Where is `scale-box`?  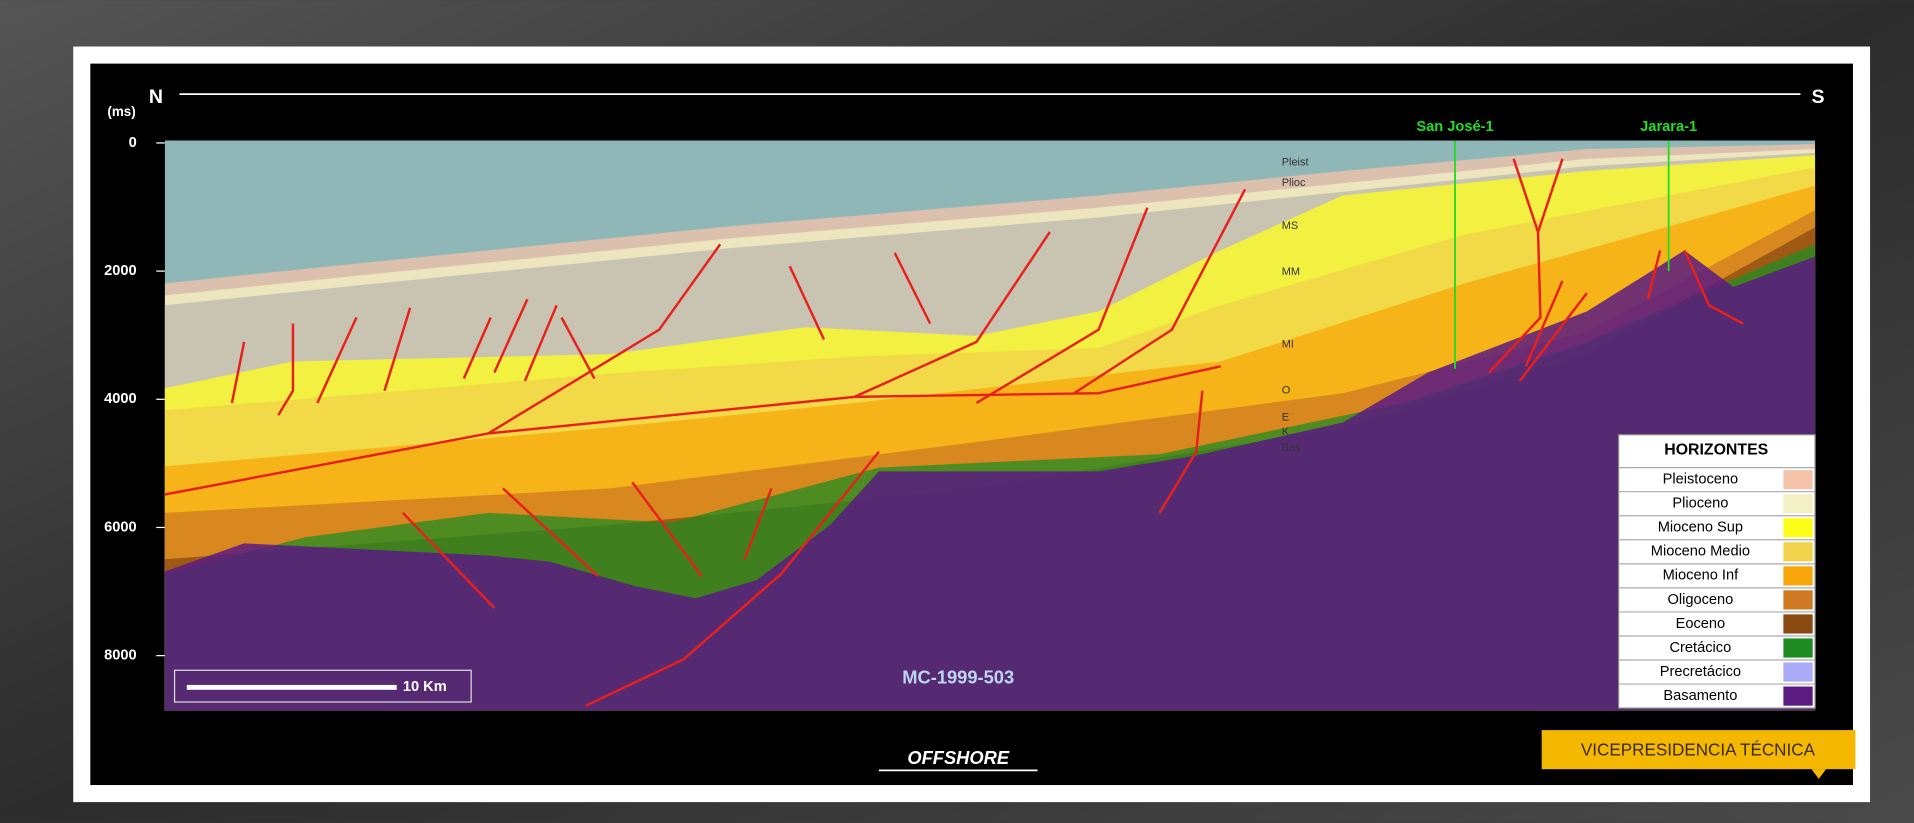 scale-box is located at coordinates (322, 686).